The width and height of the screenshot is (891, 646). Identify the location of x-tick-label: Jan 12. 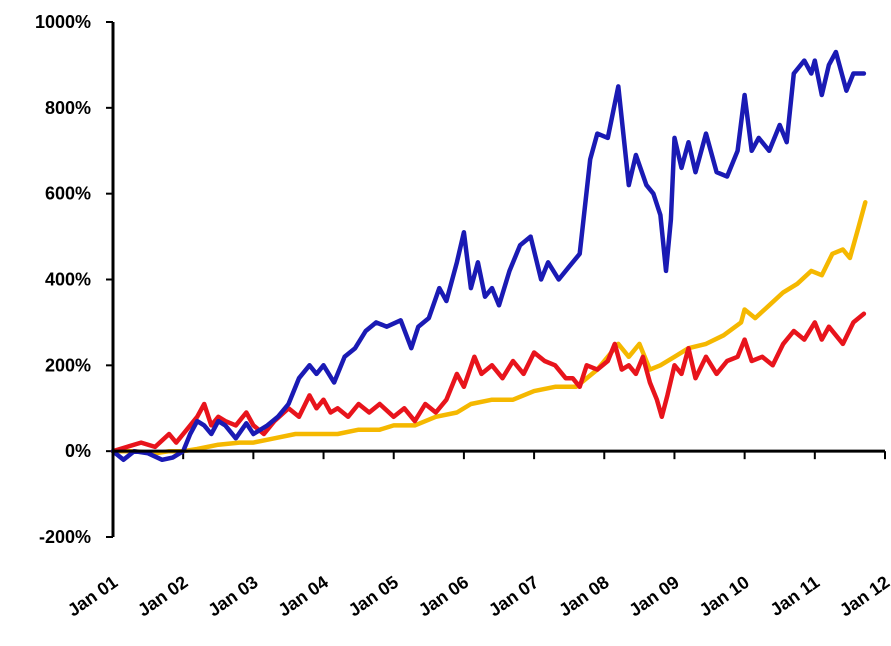
(863, 596).